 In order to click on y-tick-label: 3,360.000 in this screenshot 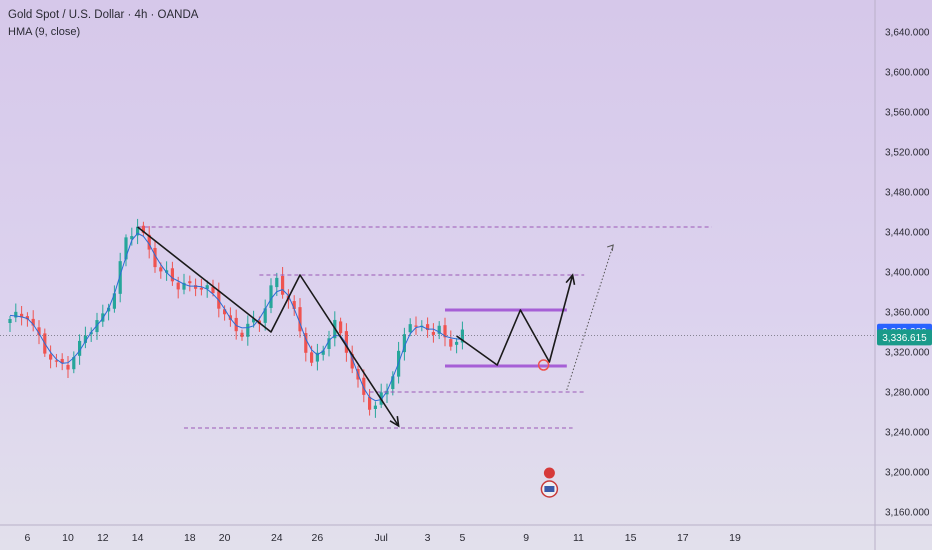, I will do `click(907, 313)`.